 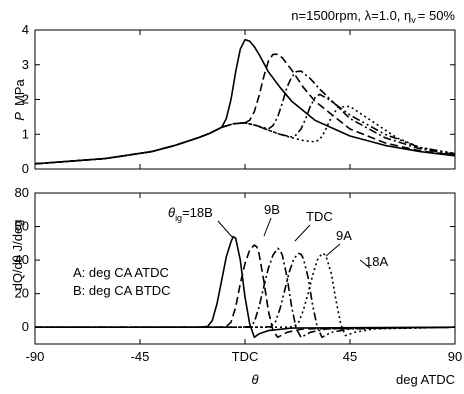 I want to click on xlabel-theta: θ, so click(x=254, y=379).